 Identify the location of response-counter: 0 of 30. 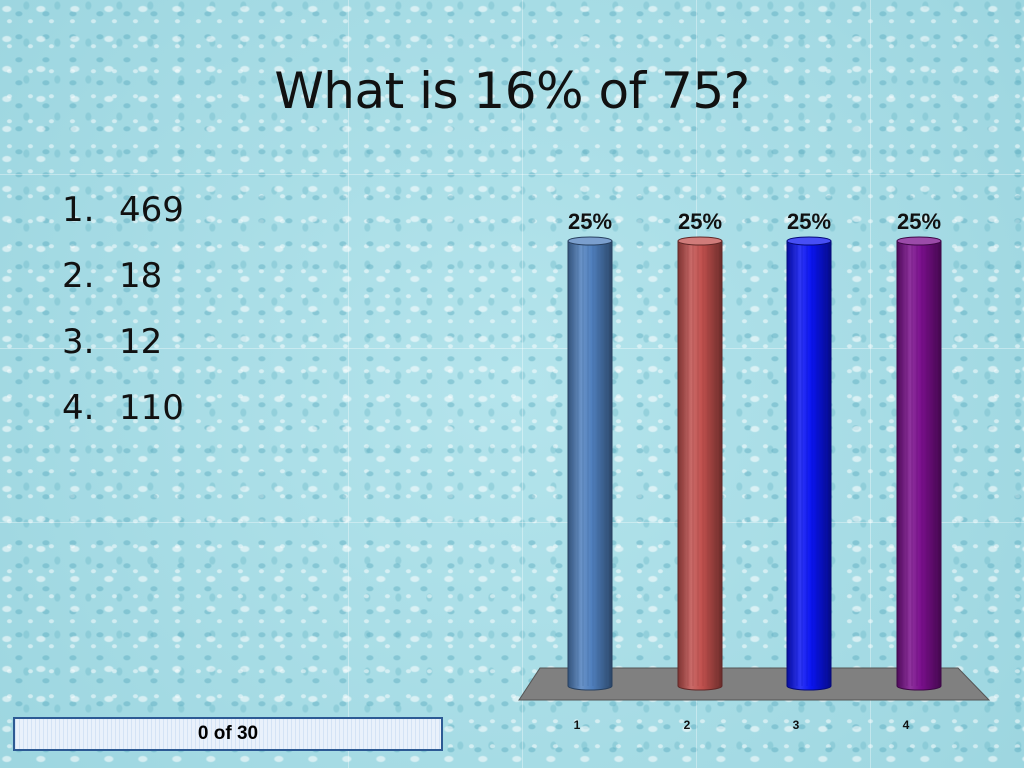
(228, 734).